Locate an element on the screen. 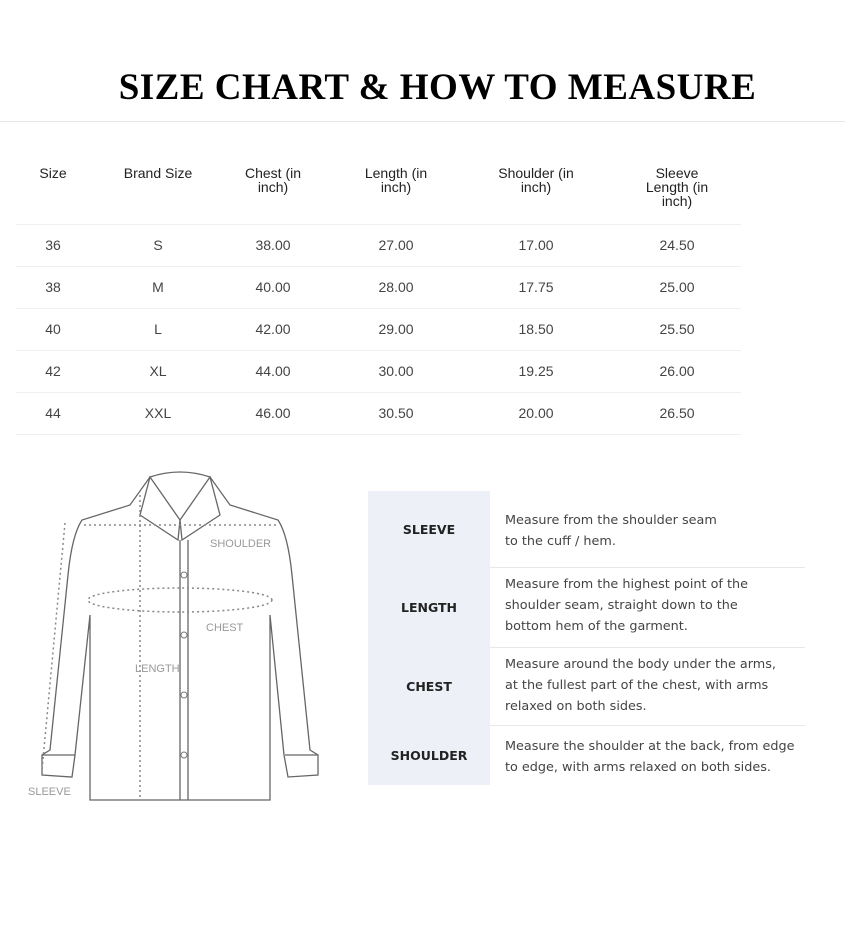  column-header: Chest (in inch) is located at coordinates (273, 180).